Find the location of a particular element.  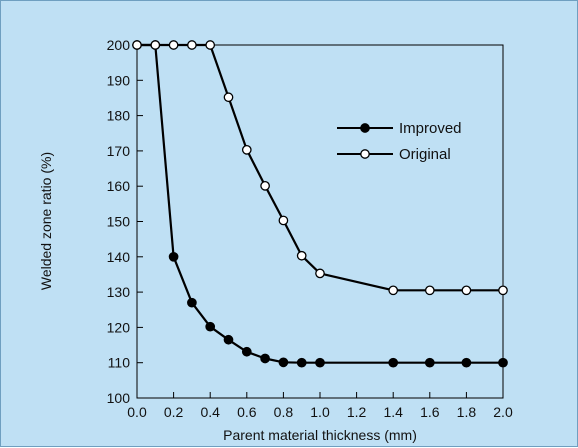

y-tick-label: 130 is located at coordinates (119, 292).